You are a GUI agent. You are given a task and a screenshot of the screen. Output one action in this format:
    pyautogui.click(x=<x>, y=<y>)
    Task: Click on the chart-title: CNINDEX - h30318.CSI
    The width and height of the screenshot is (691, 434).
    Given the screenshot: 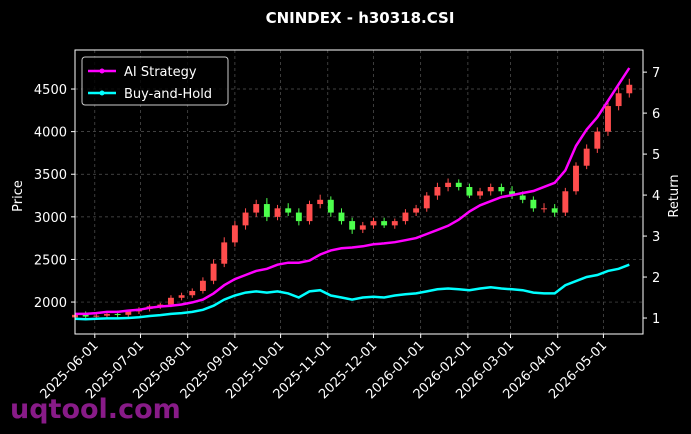 What is the action you would take?
    pyautogui.click(x=360, y=18)
    